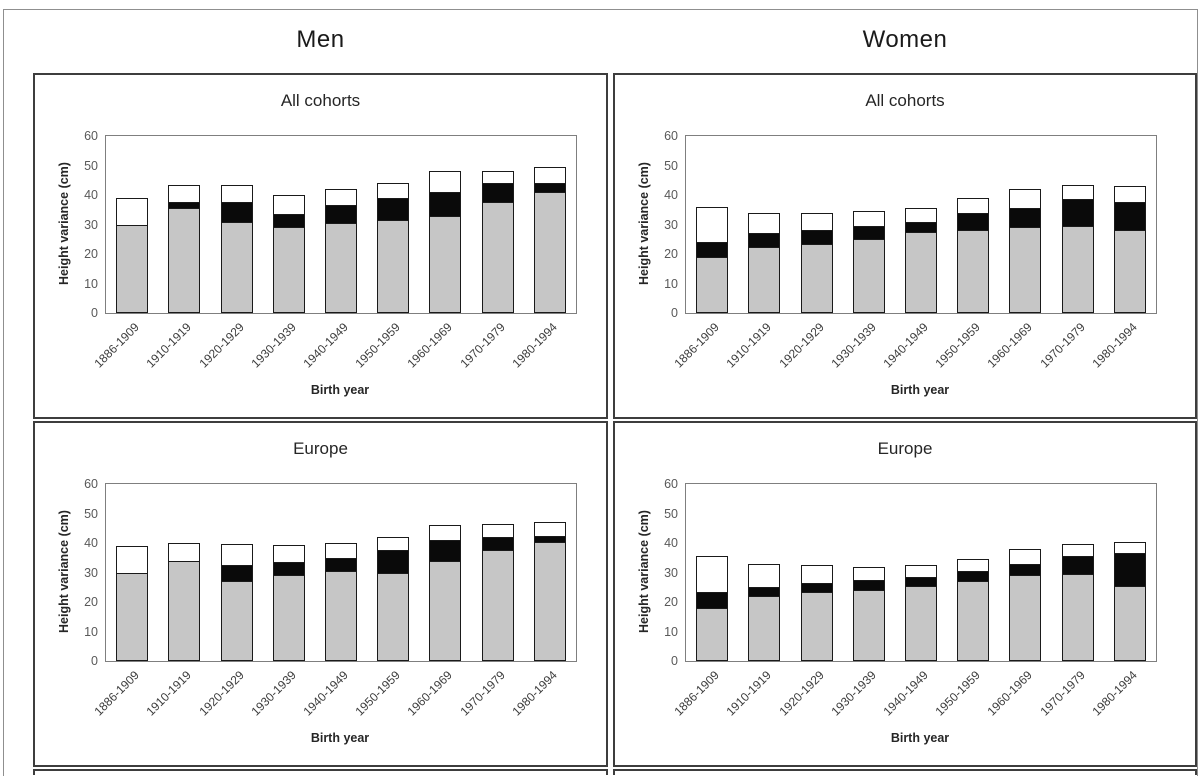 Image resolution: width=1200 pixels, height=776 pixels. What do you see at coordinates (320, 100) in the screenshot?
I see `chart-title: All cohorts` at bounding box center [320, 100].